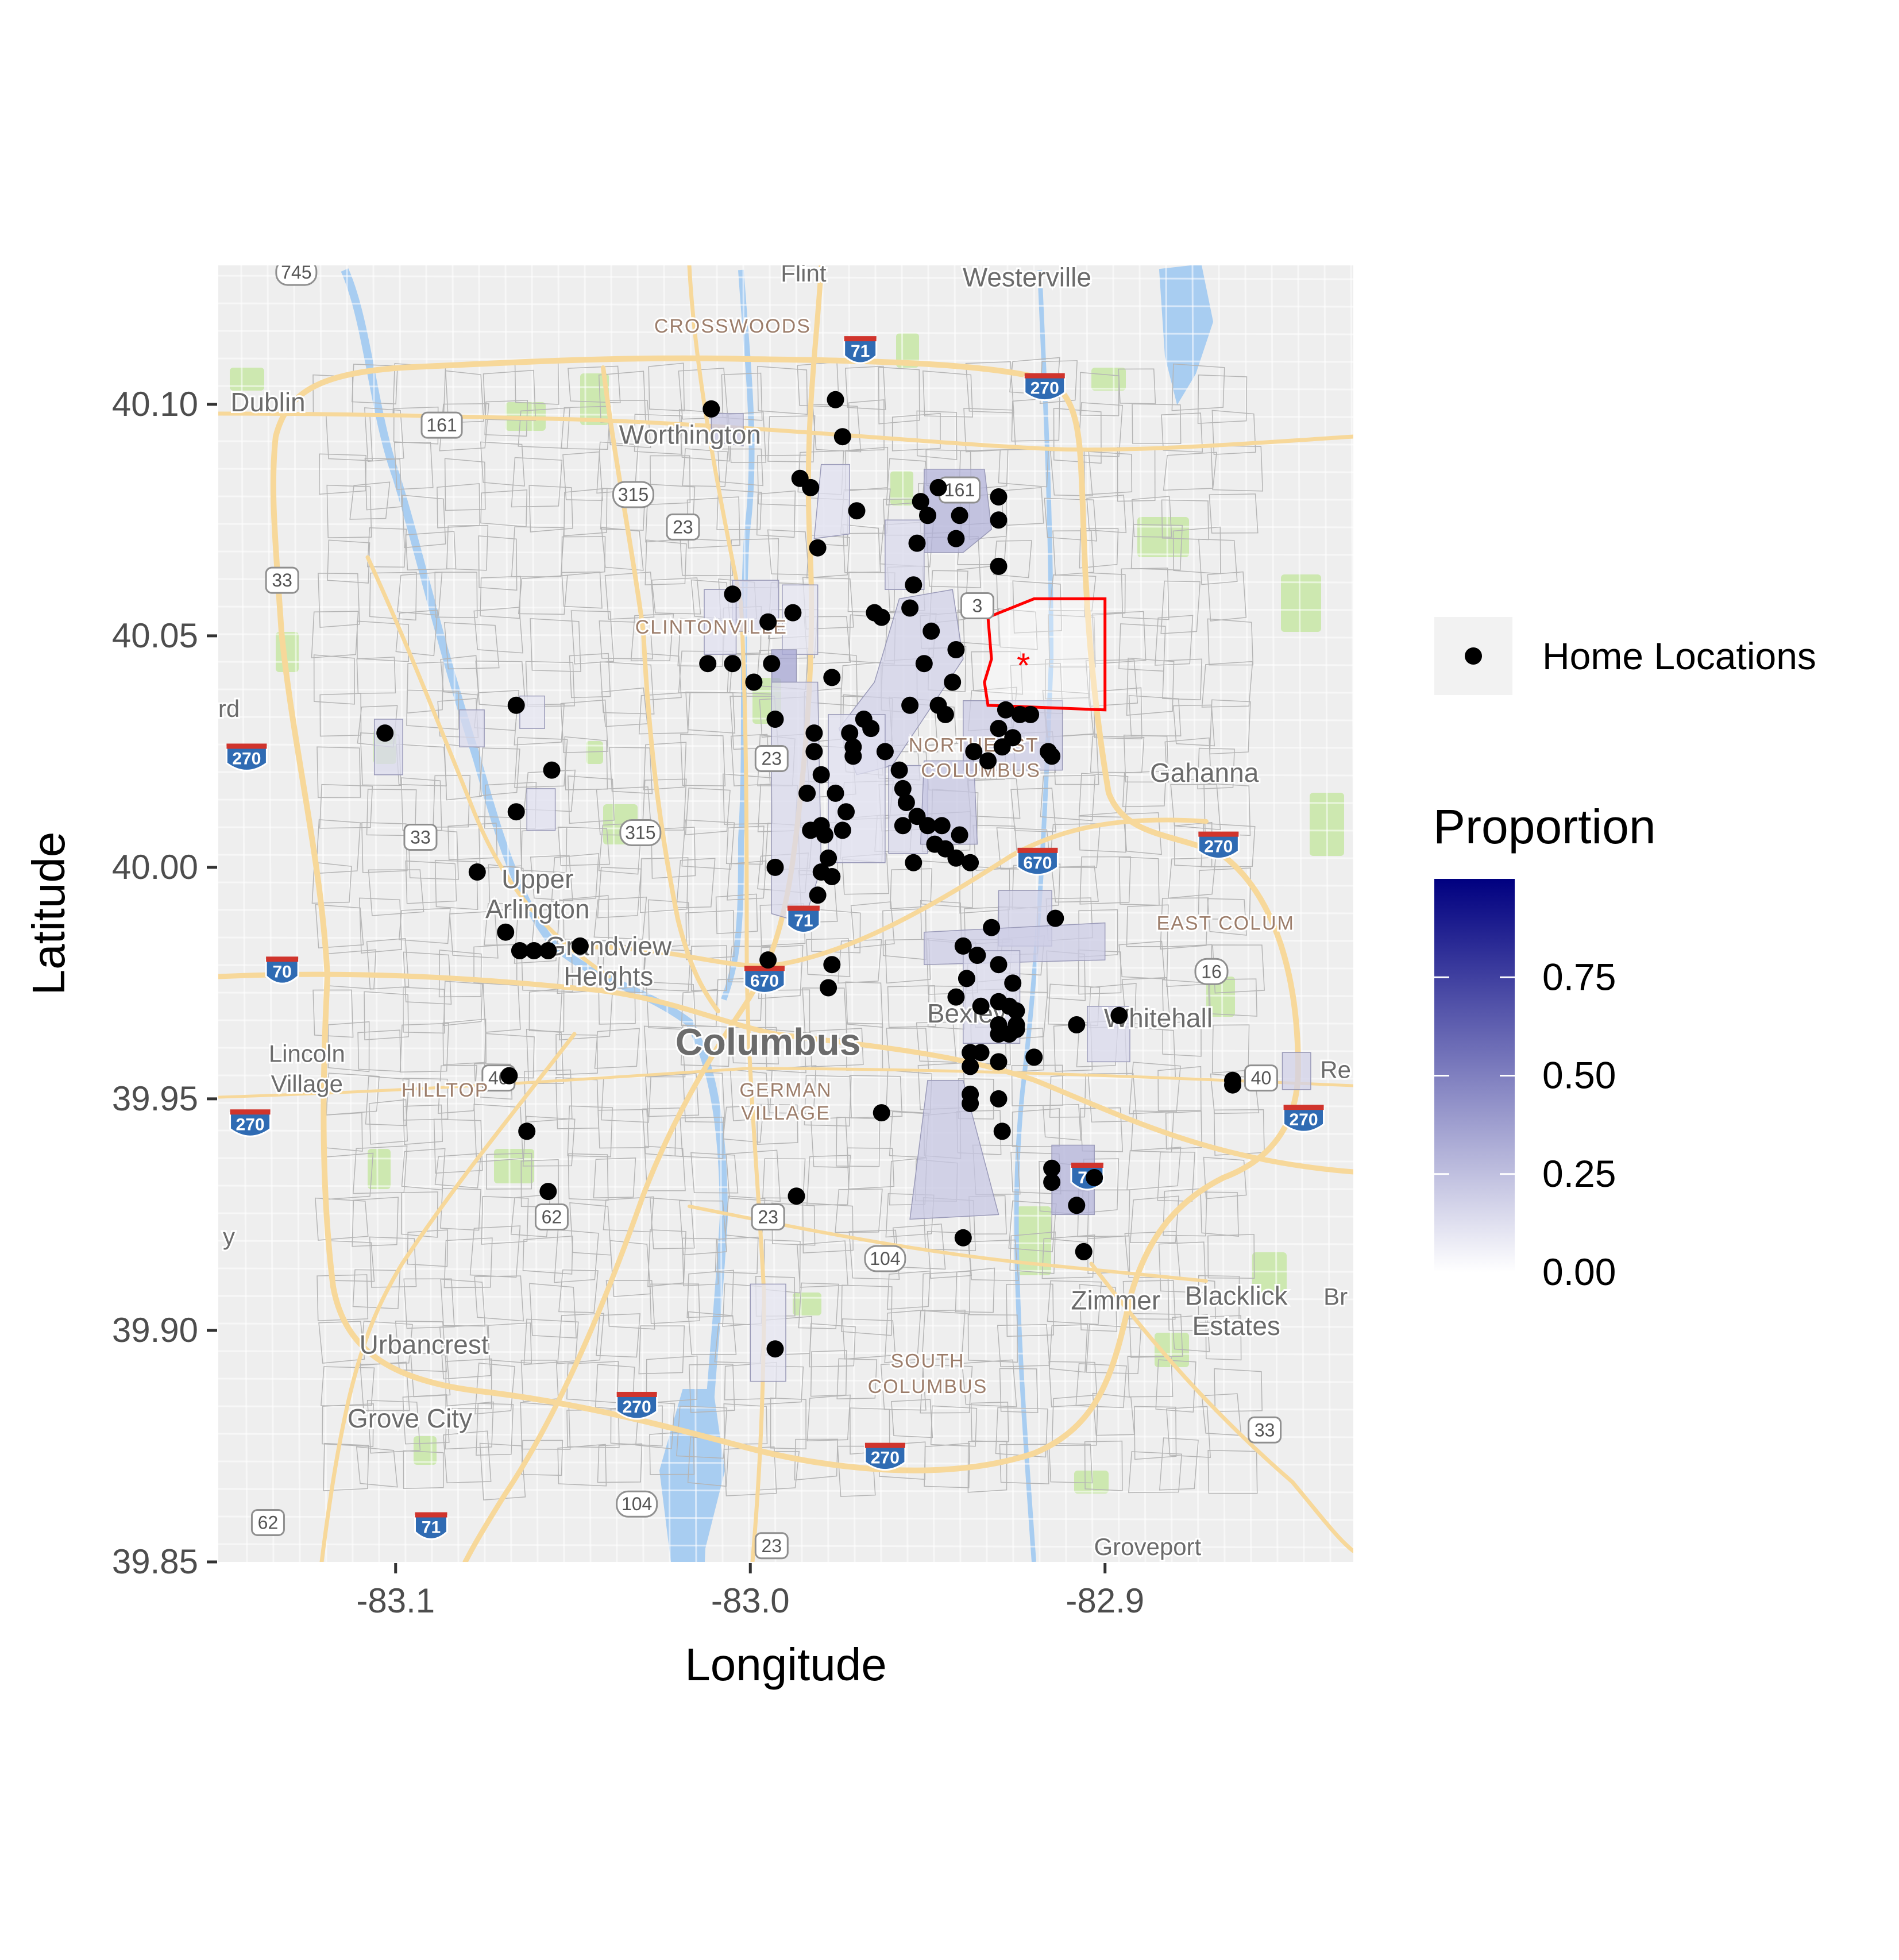 The width and height of the screenshot is (1899, 1960). What do you see at coordinates (977, 605) in the screenshot?
I see `us-route-shield-icon` at bounding box center [977, 605].